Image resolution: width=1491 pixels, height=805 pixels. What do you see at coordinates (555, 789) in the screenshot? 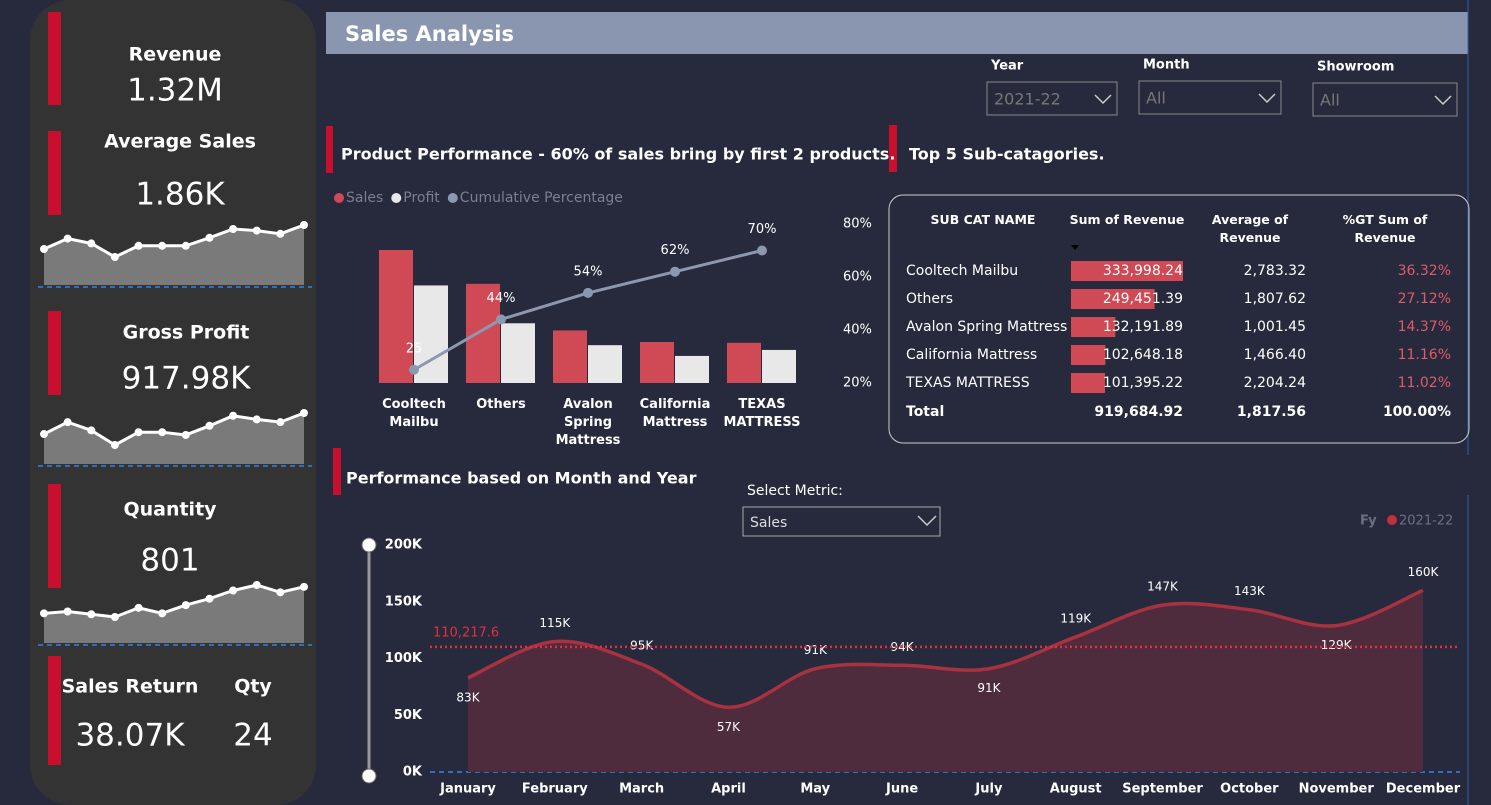
I see `x-tick-label: February` at bounding box center [555, 789].